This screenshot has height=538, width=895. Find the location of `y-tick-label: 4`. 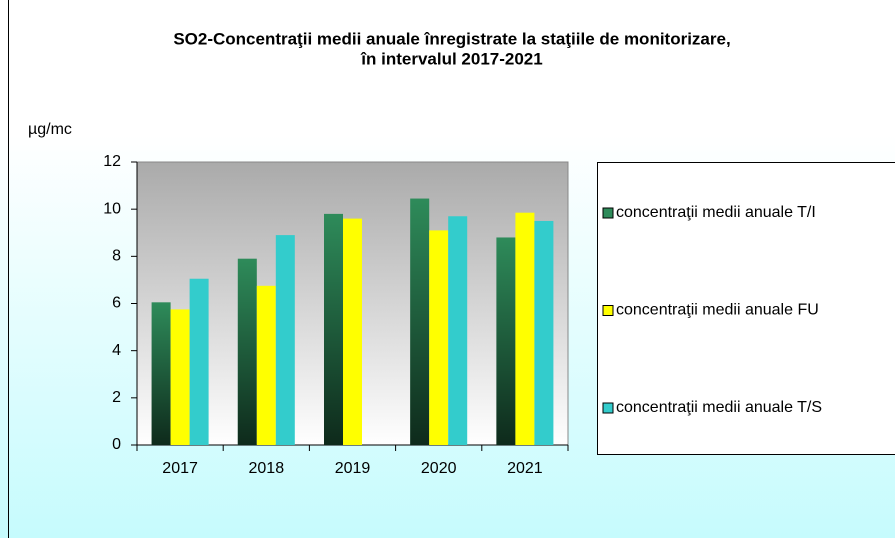

y-tick-label: 4 is located at coordinates (116, 350).